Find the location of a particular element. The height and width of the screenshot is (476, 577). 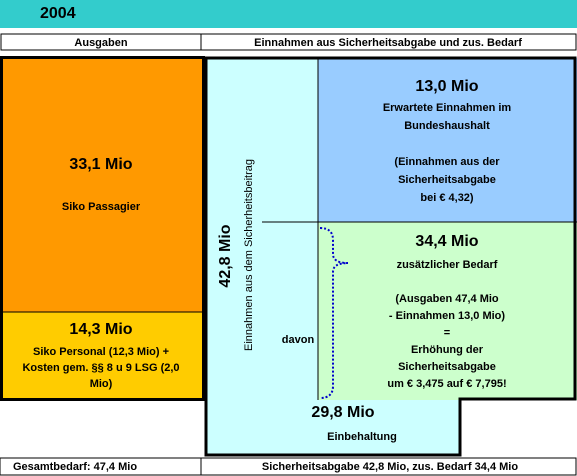

column-header: Ausgaben is located at coordinates (100, 43).